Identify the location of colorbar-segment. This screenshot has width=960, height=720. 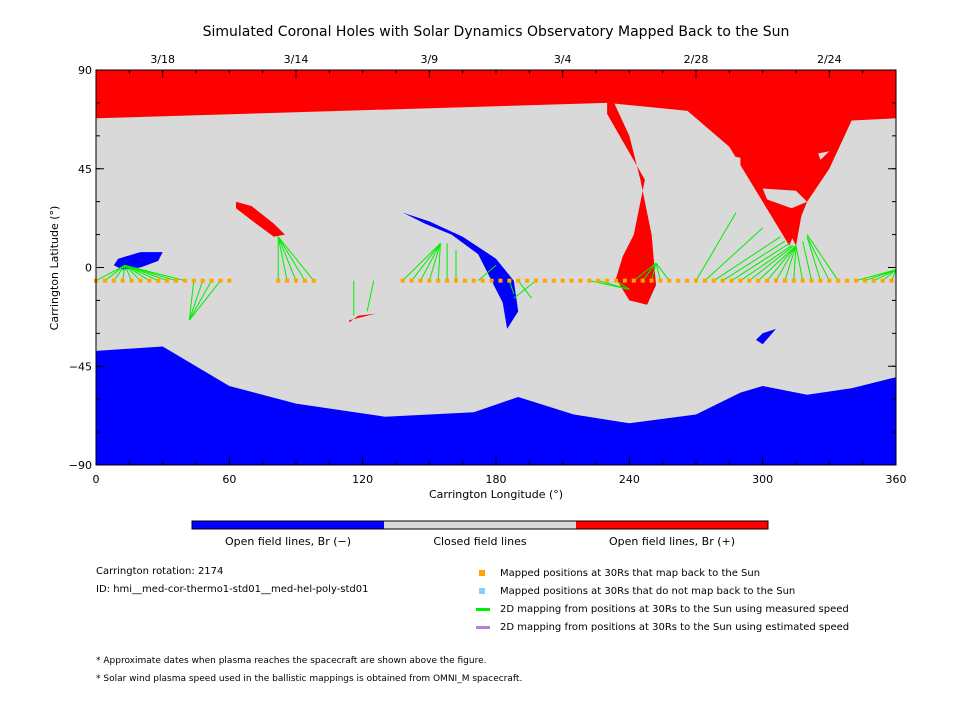
(480, 525).